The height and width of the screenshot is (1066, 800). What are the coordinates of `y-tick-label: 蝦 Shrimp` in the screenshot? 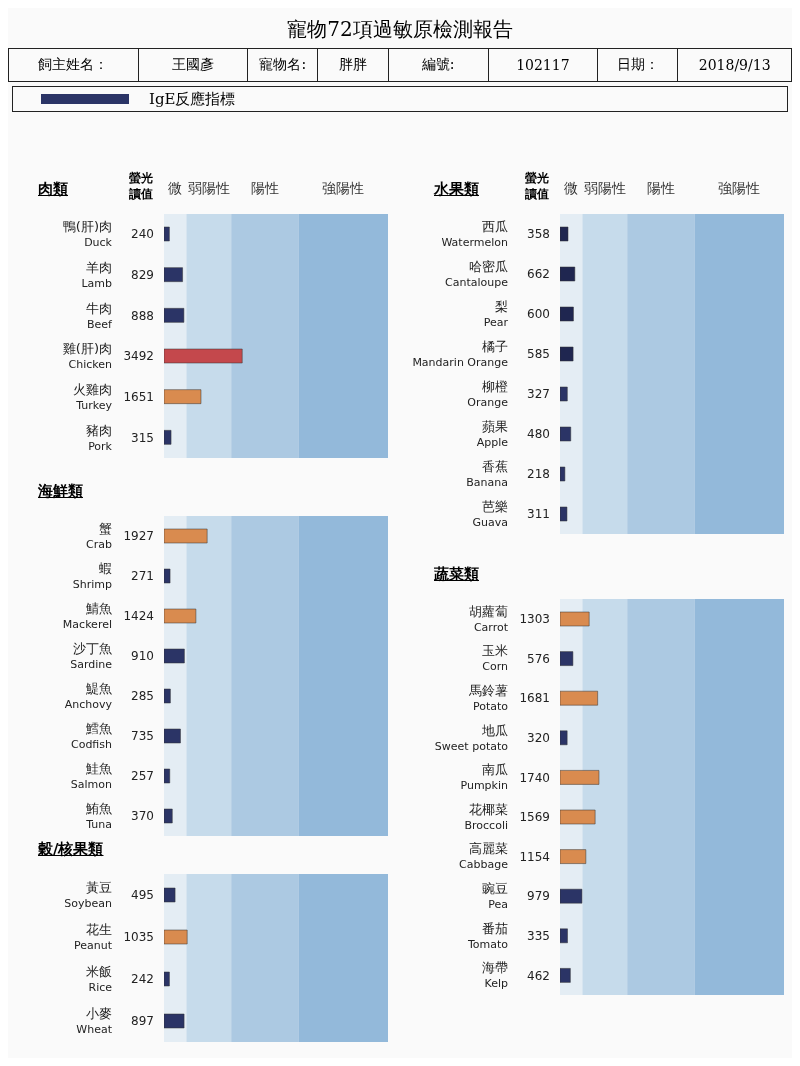 It's located at (92, 576).